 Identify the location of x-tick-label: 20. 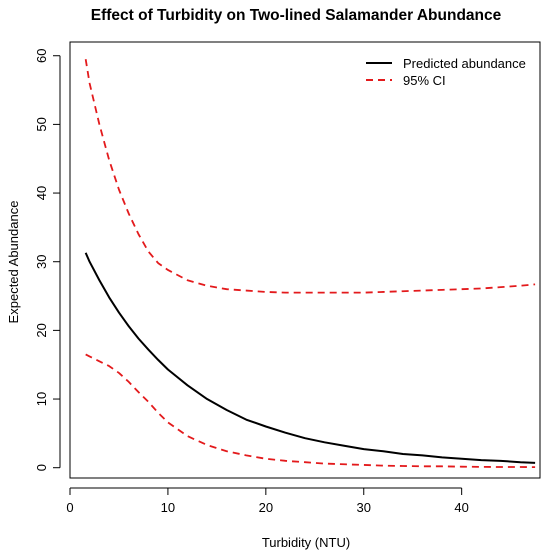
(266, 507).